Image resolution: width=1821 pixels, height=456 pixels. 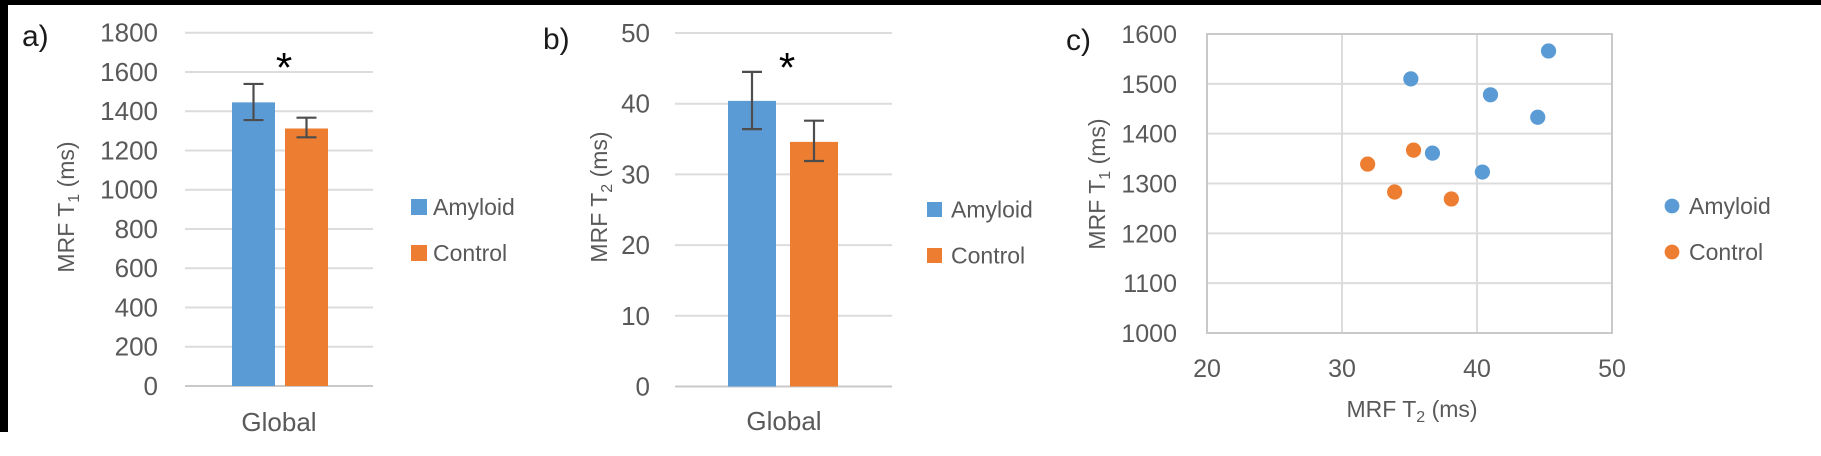 What do you see at coordinates (635, 174) in the screenshot?
I see `y-tick-label: 30` at bounding box center [635, 174].